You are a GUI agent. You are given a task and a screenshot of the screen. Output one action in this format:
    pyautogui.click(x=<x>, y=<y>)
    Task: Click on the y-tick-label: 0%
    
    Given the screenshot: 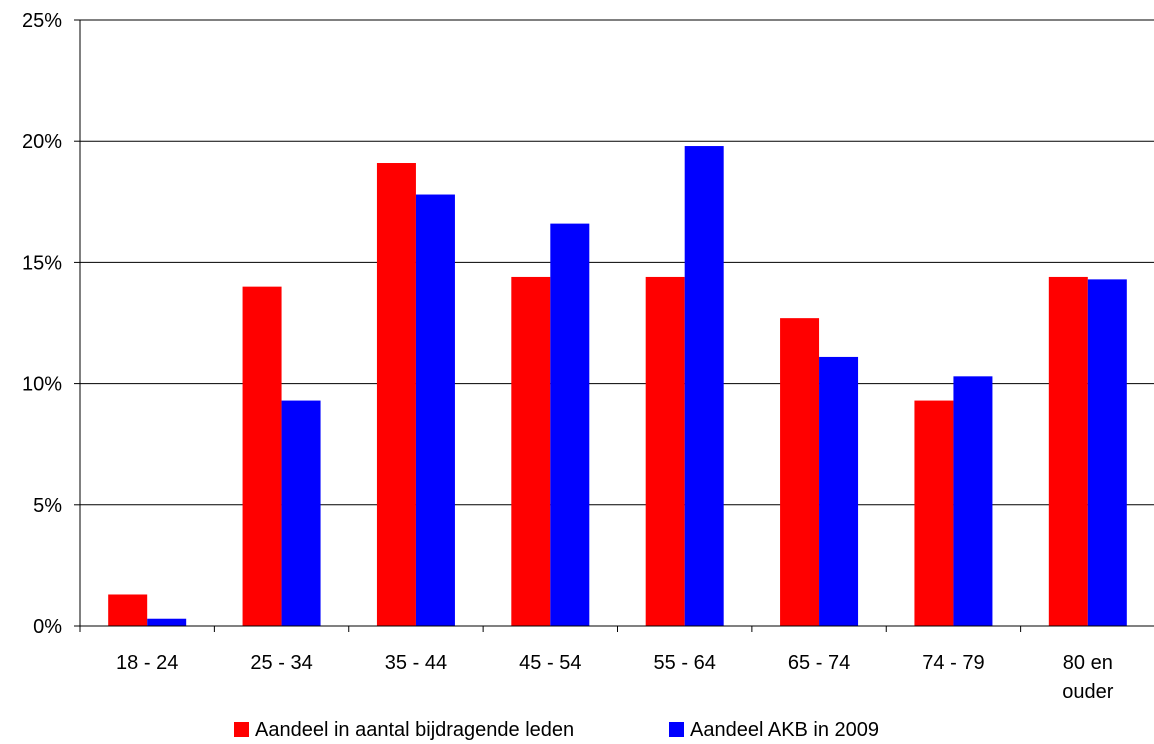 What is the action you would take?
    pyautogui.click(x=47, y=627)
    